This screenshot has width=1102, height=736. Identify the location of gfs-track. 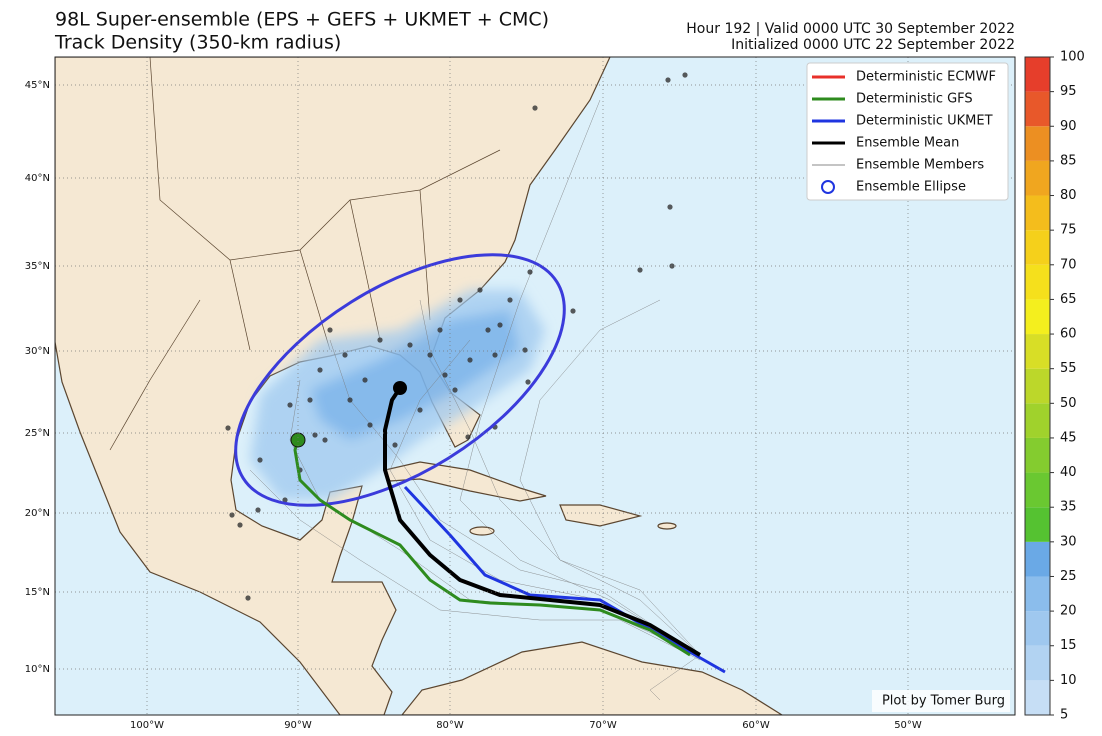
(492, 548).